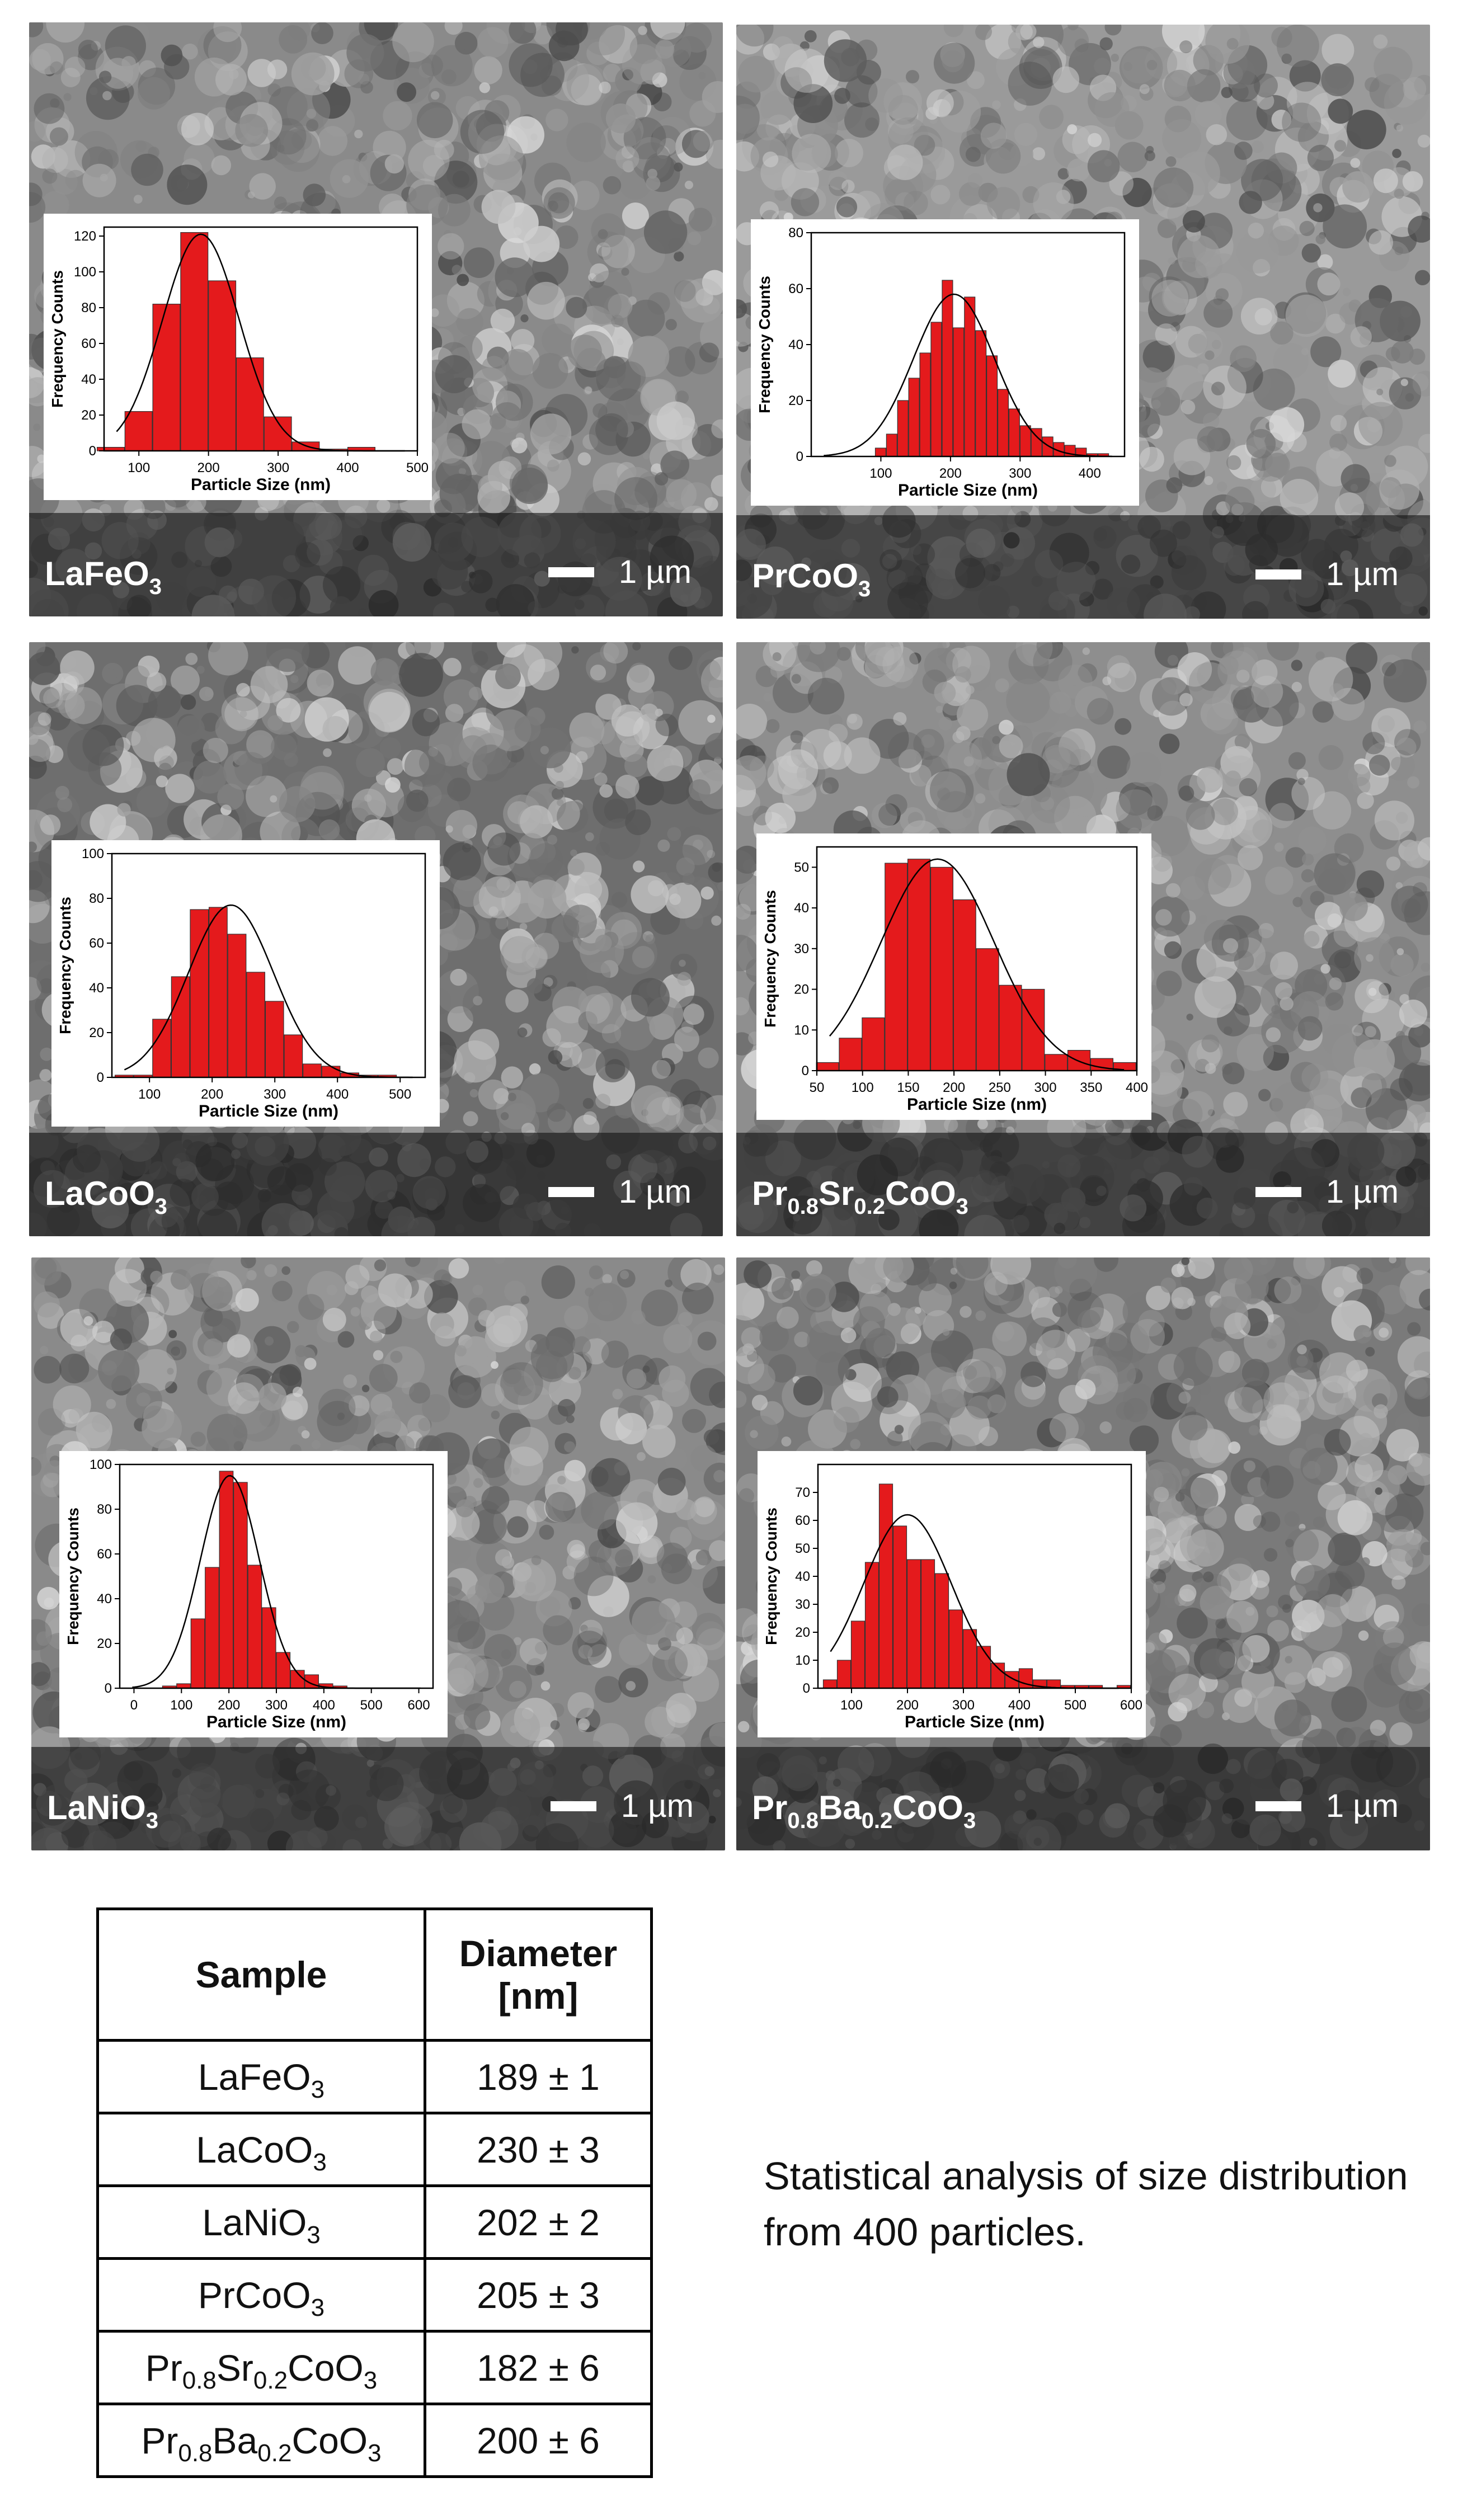  Describe the element at coordinates (104, 1509) in the screenshot. I see `y-tick-label: 80` at that location.